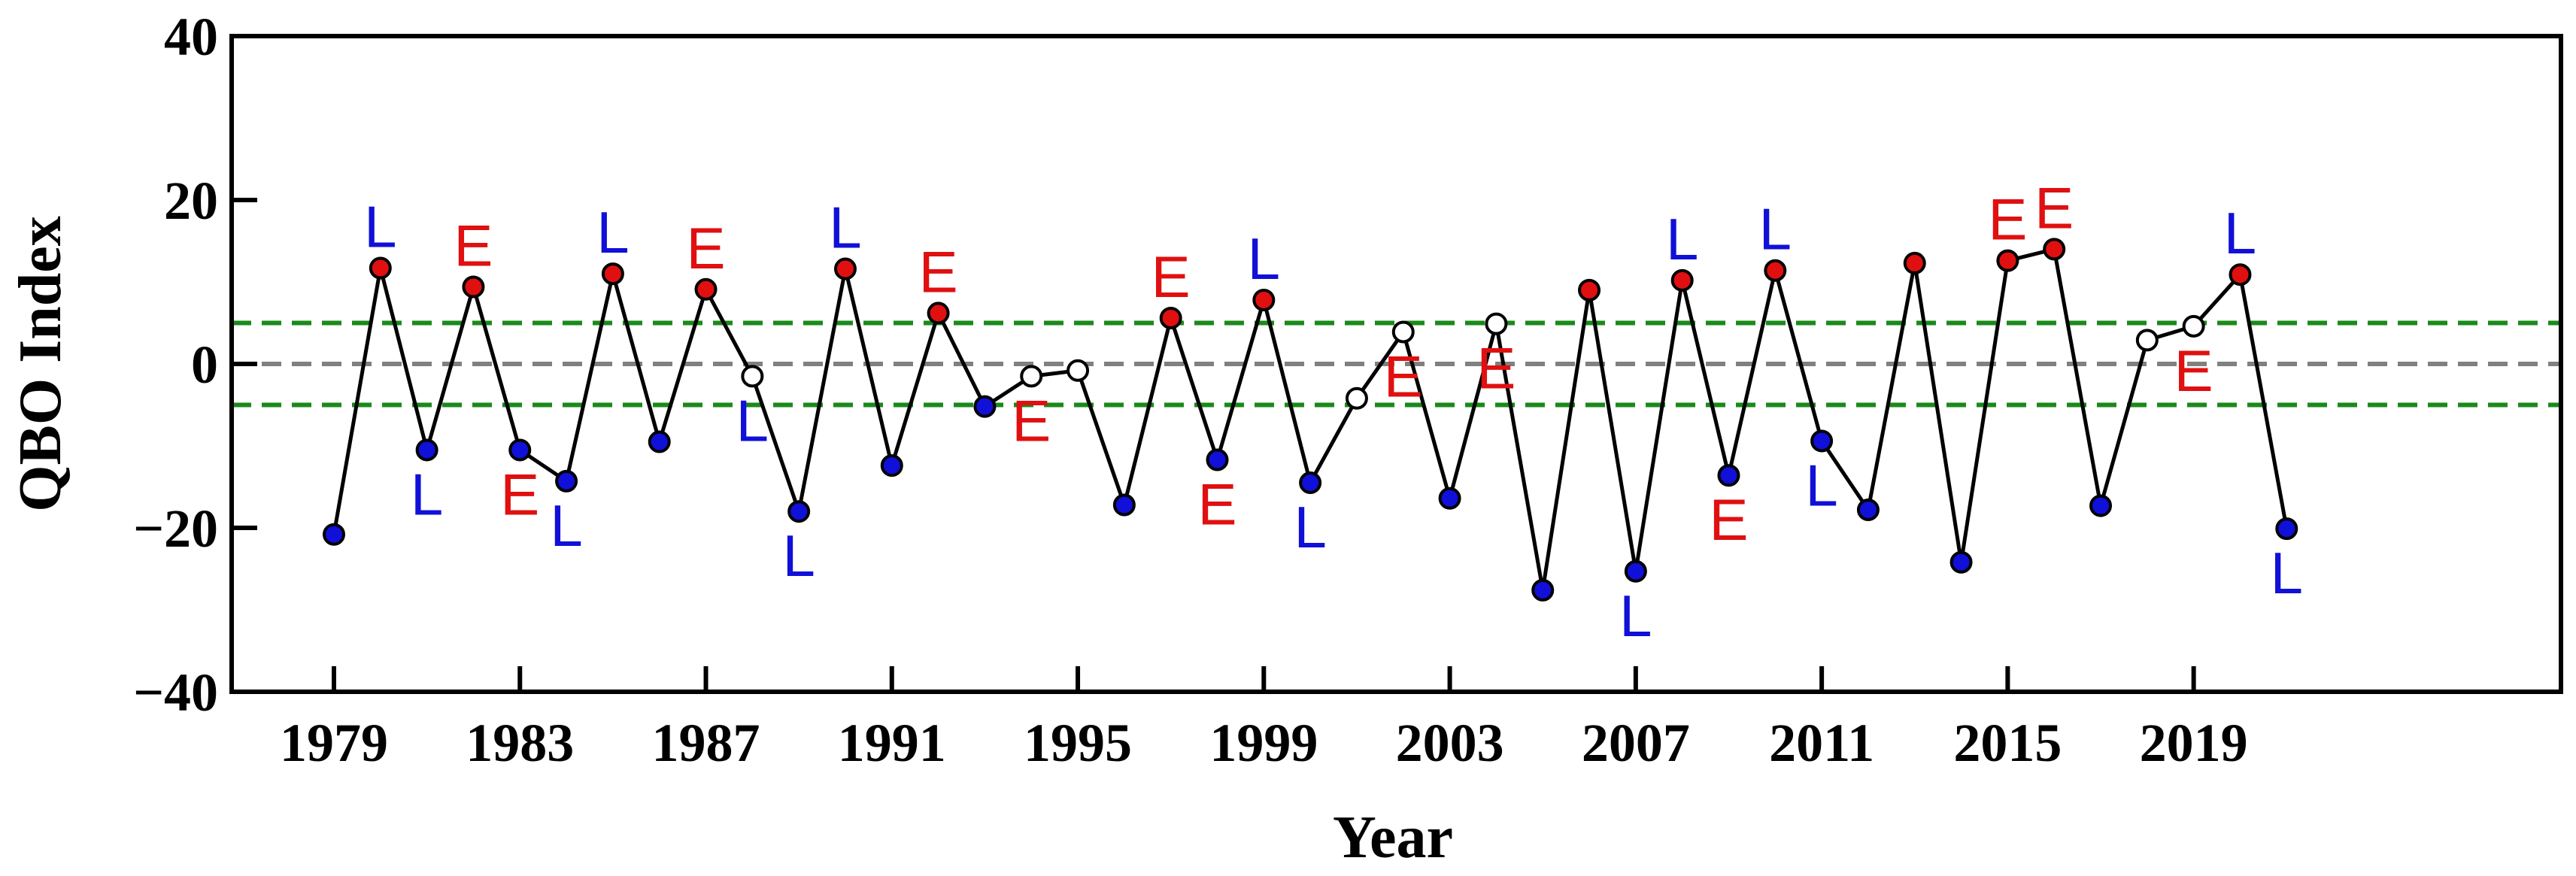 This screenshot has width=2576, height=876. I want to click on y-tick-label: 0, so click(205, 365).